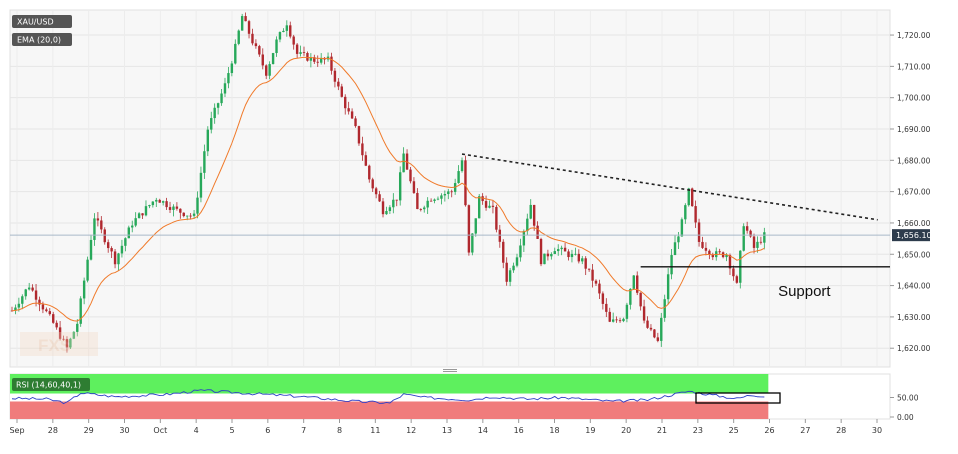 This screenshot has width=958, height=454. Describe the element at coordinates (411, 430) in the screenshot. I see `x-tick-label: 12` at that location.